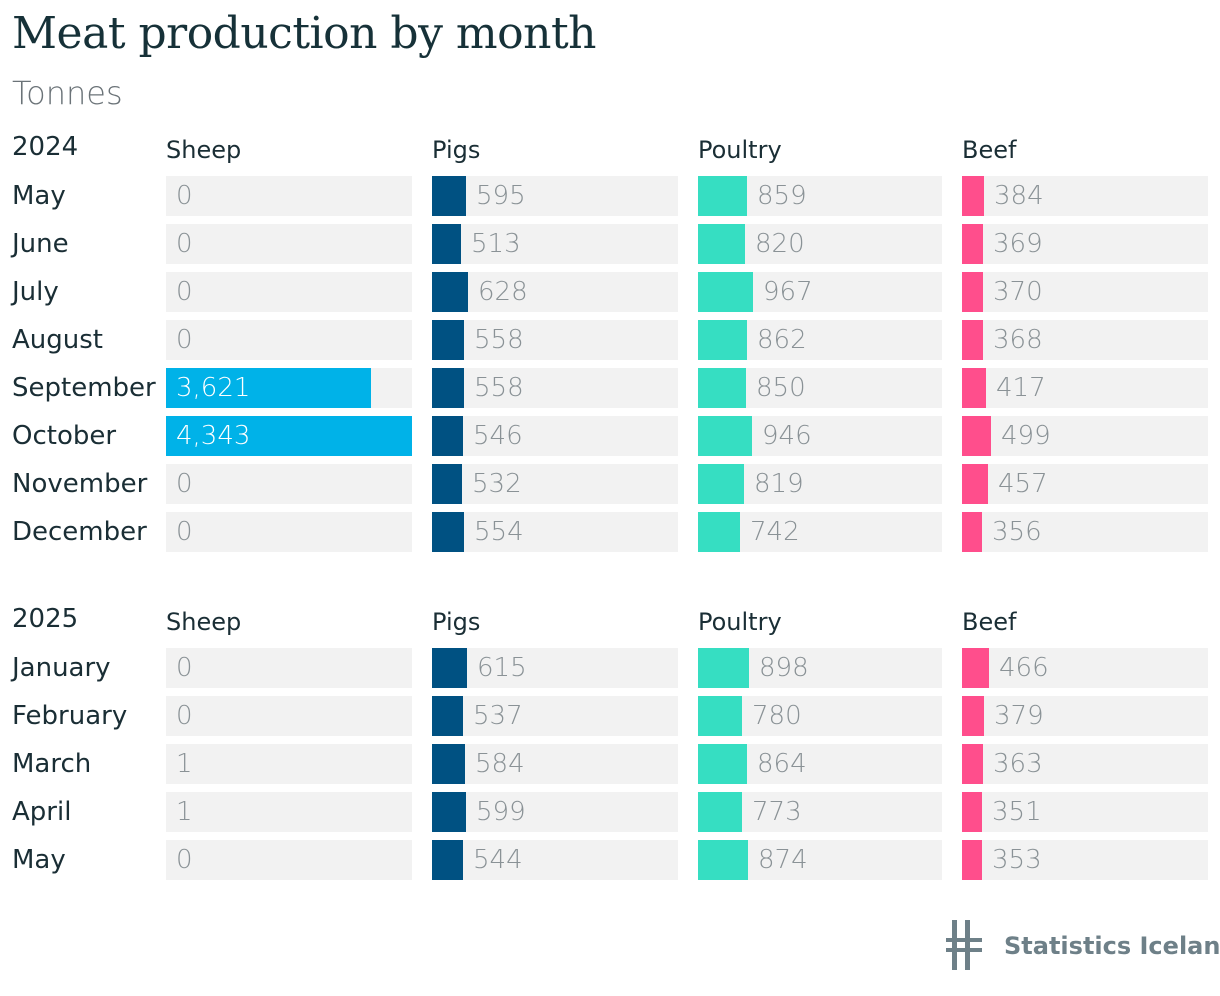 Image resolution: width=1220 pixels, height=996 pixels. Describe the element at coordinates (61, 668) in the screenshot. I see `month-label: January` at that location.